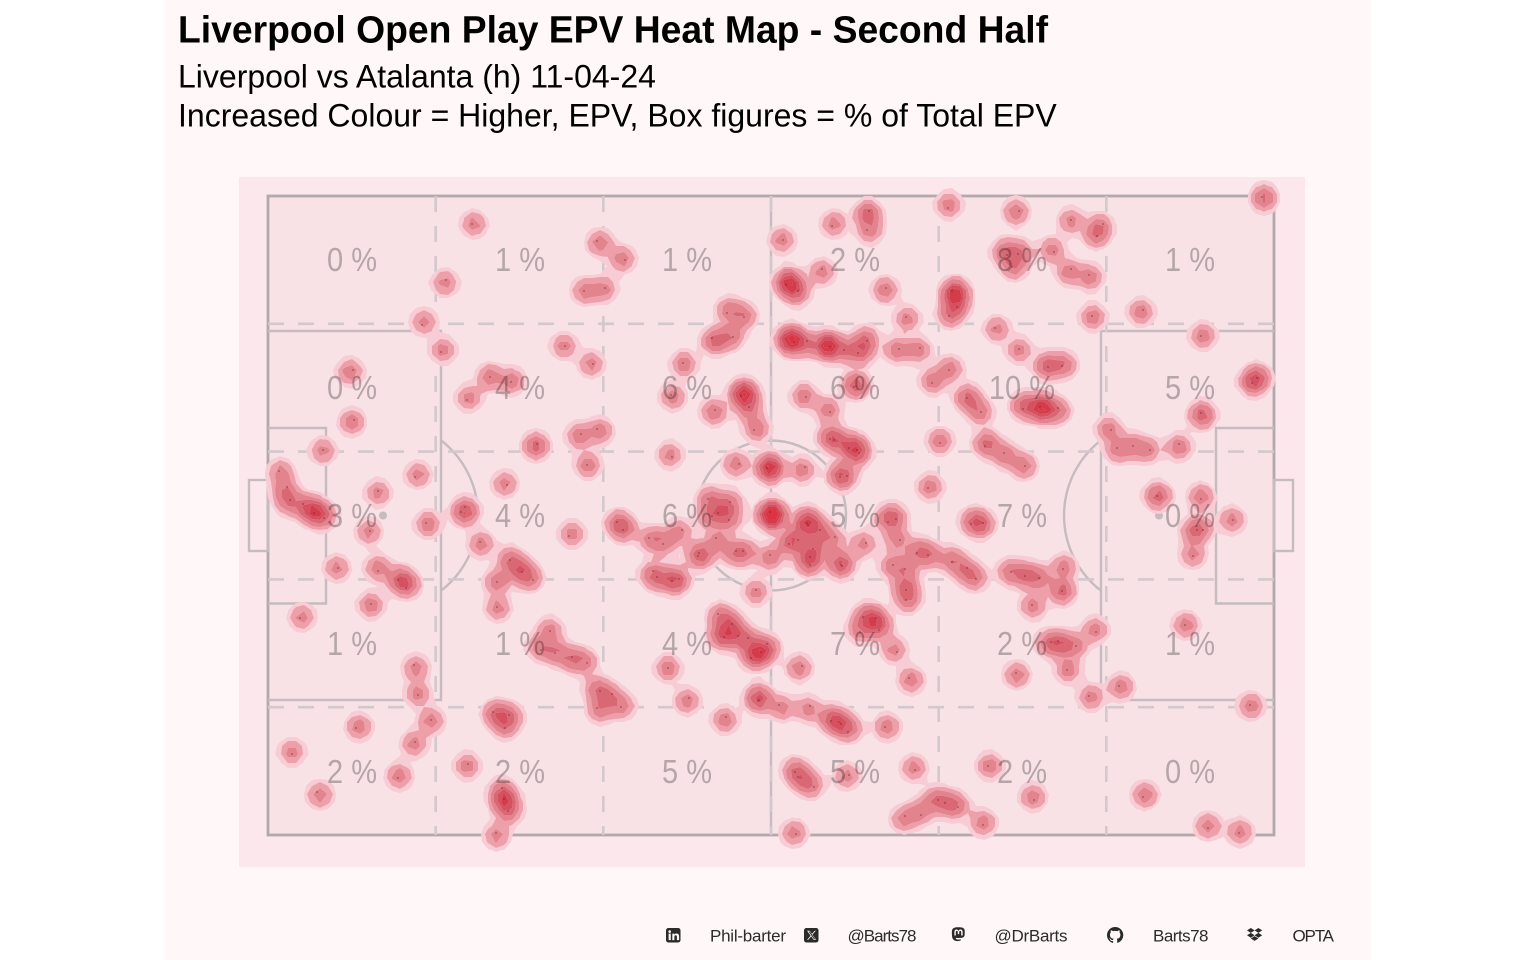 The width and height of the screenshot is (1536, 960). What do you see at coordinates (1022, 259) in the screenshot?
I see `svg-text: 8 %` at bounding box center [1022, 259].